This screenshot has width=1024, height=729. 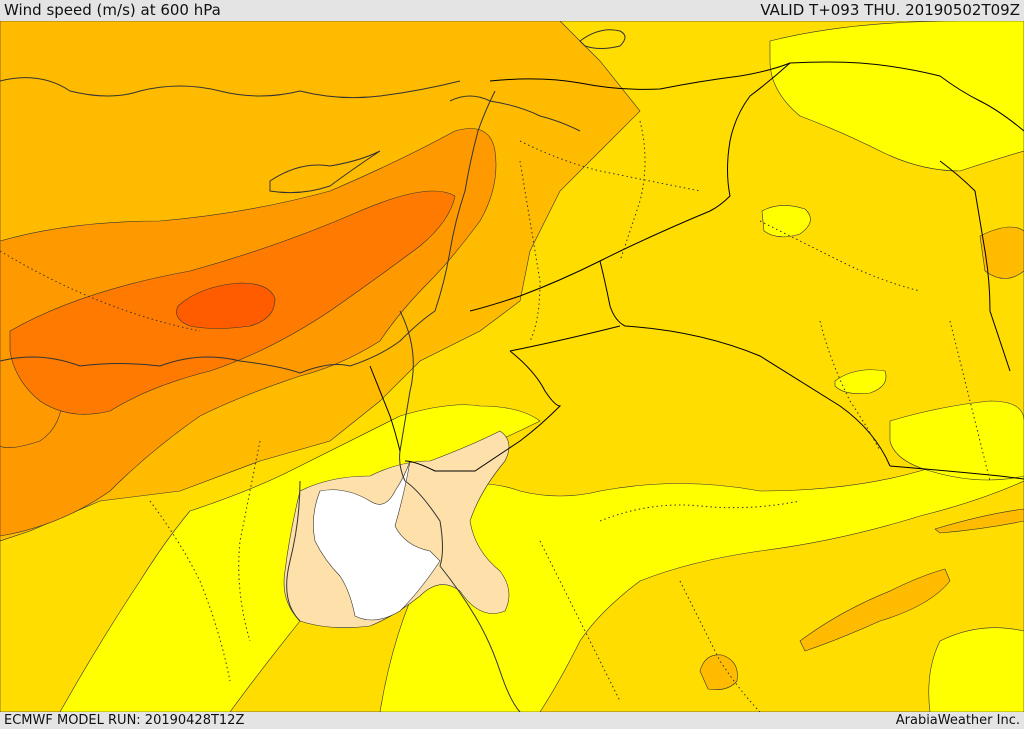 I want to click on band-strongest-core, so click(x=226, y=305).